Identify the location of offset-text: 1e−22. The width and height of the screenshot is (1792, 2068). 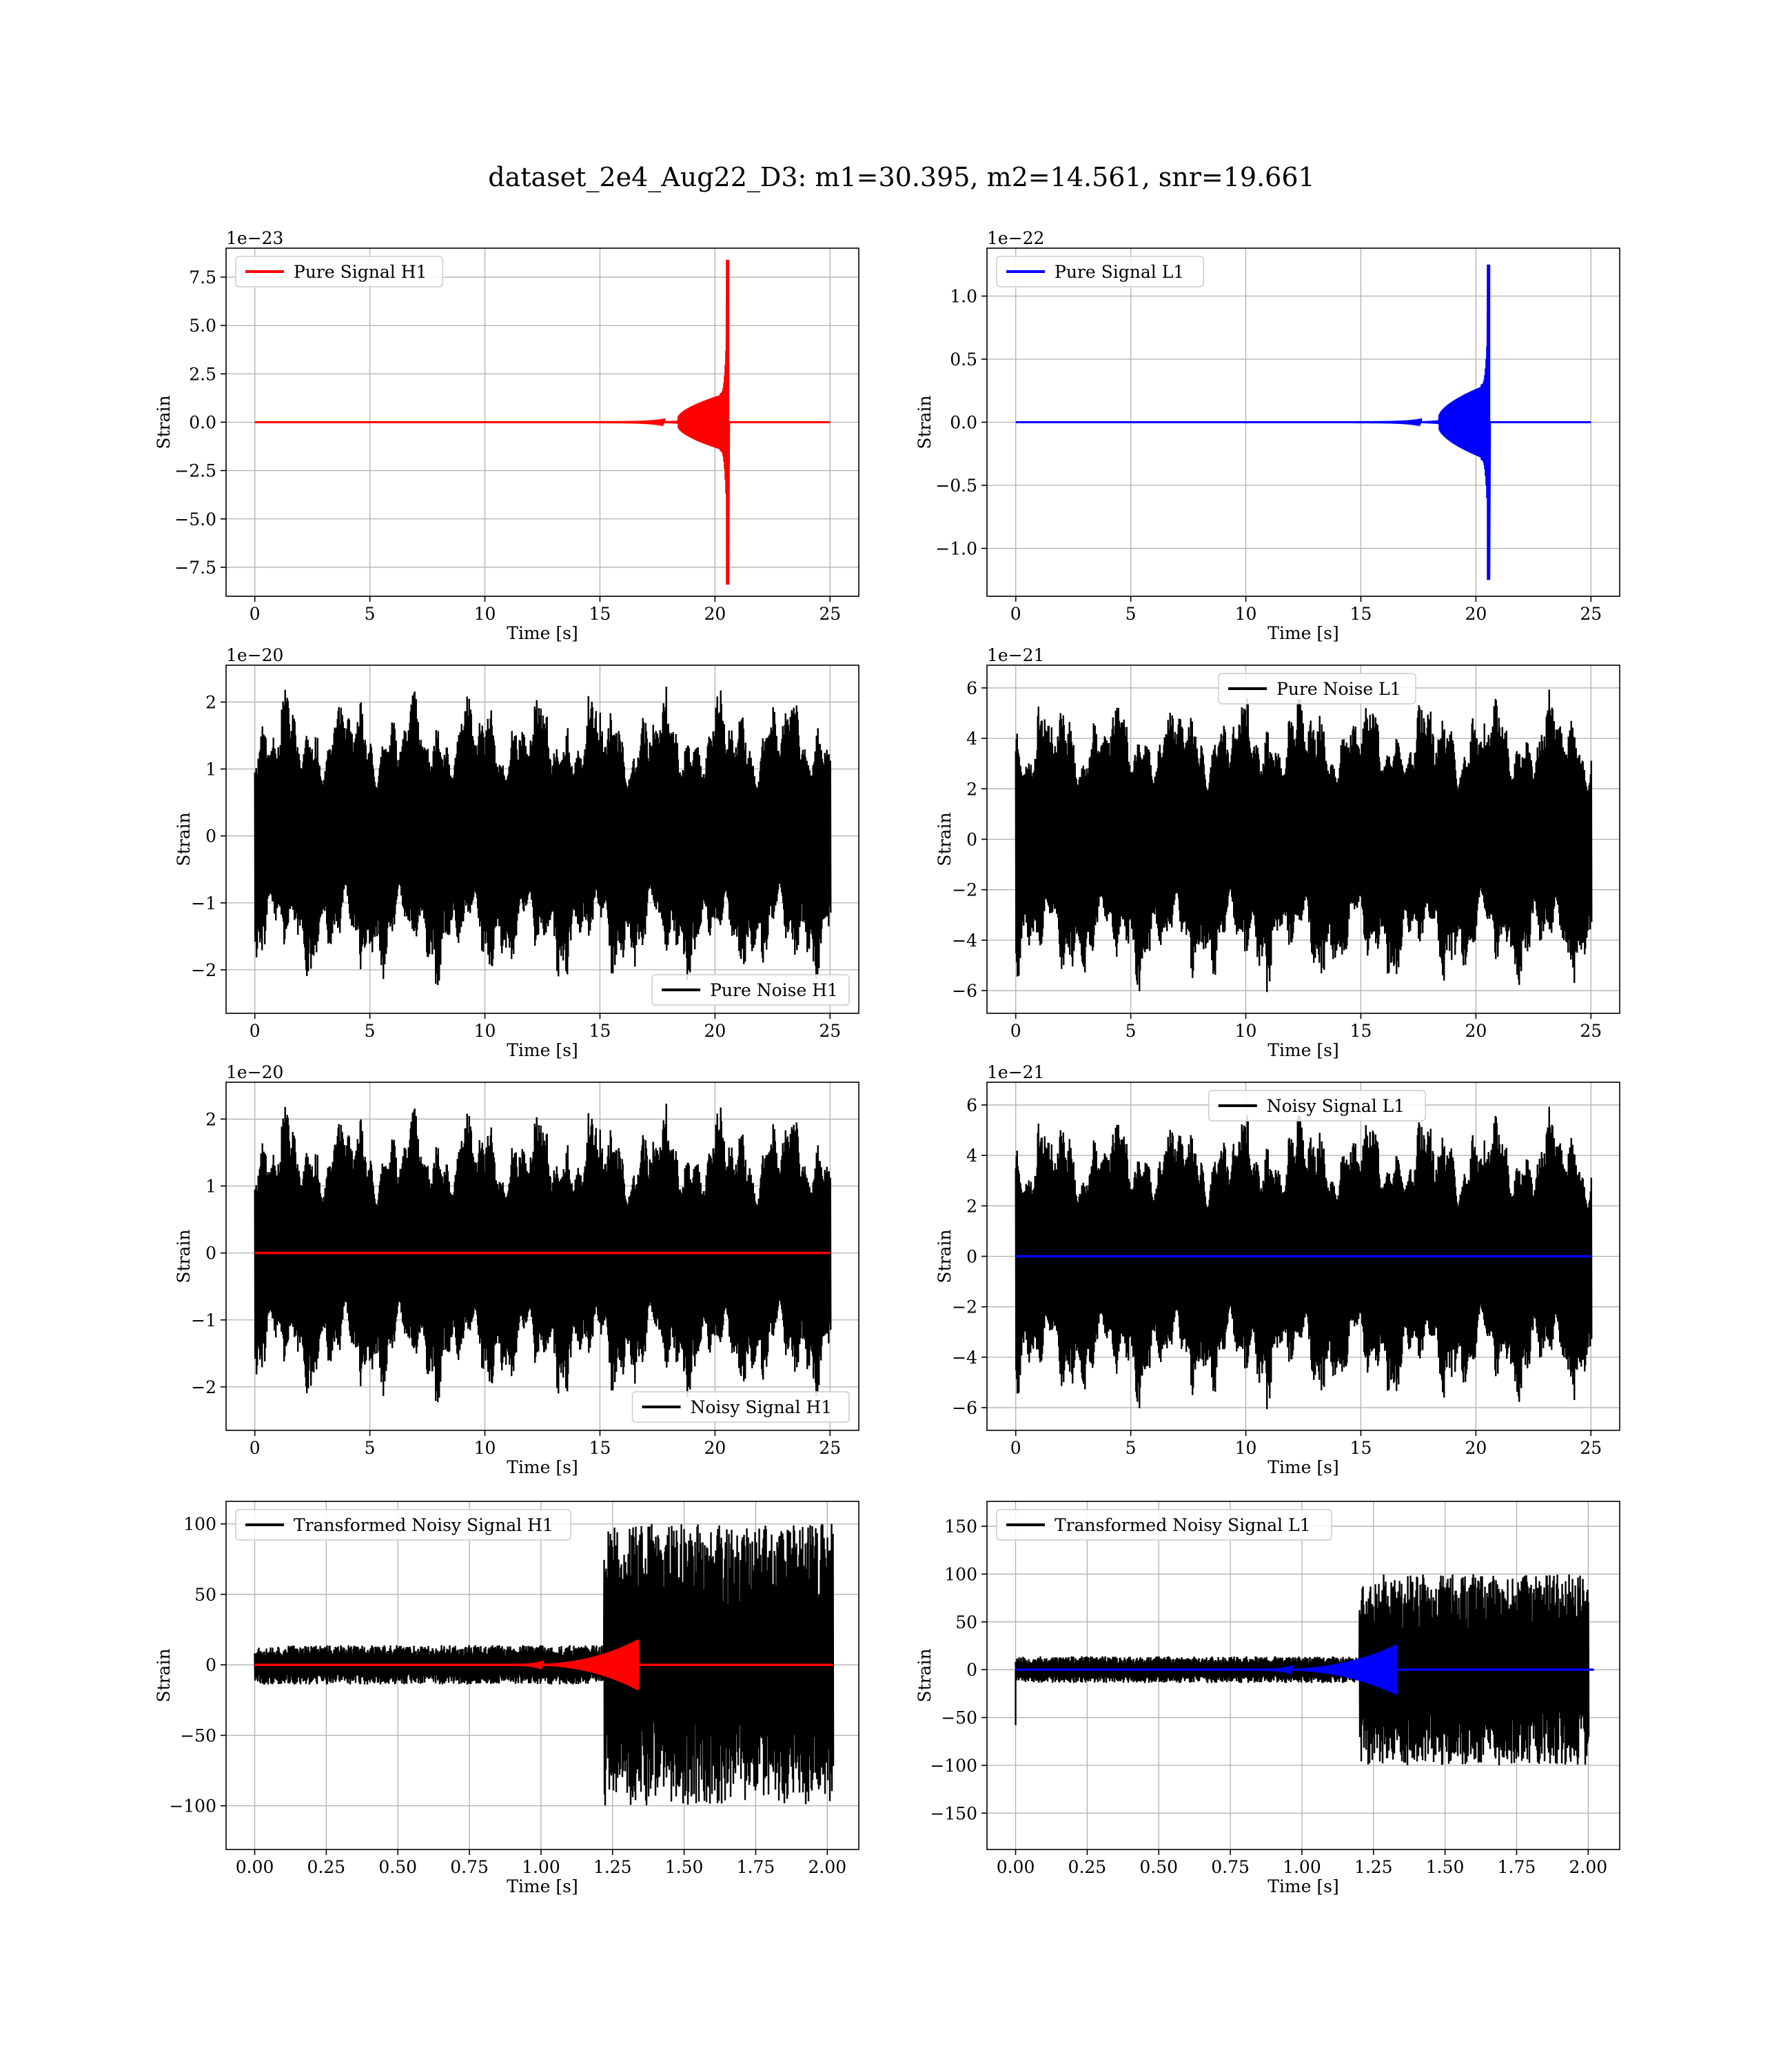
(1015, 238).